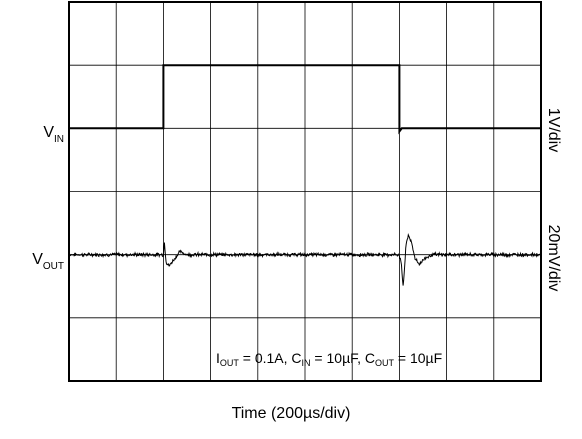 The height and width of the screenshot is (439, 582). I want to click on annotation-text: = 10µF, so click(418, 358).